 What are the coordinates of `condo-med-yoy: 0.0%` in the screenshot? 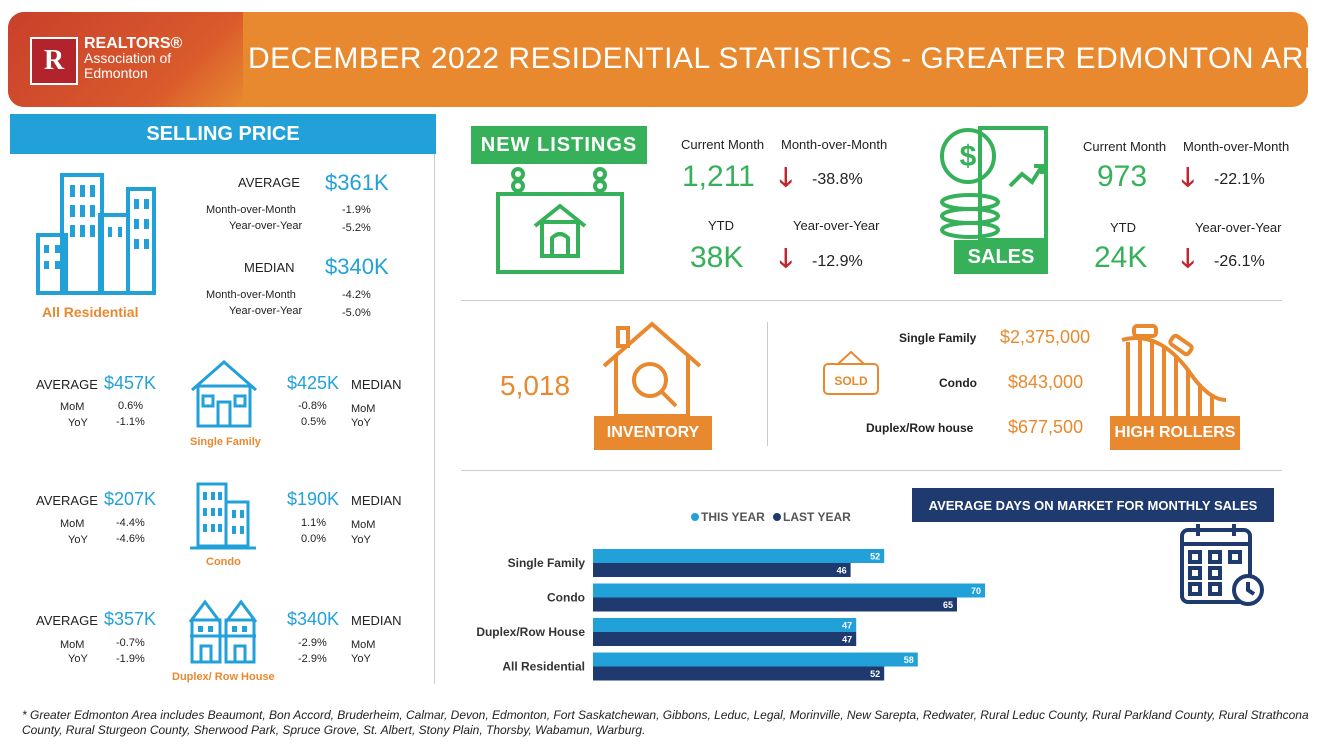 It's located at (314, 539).